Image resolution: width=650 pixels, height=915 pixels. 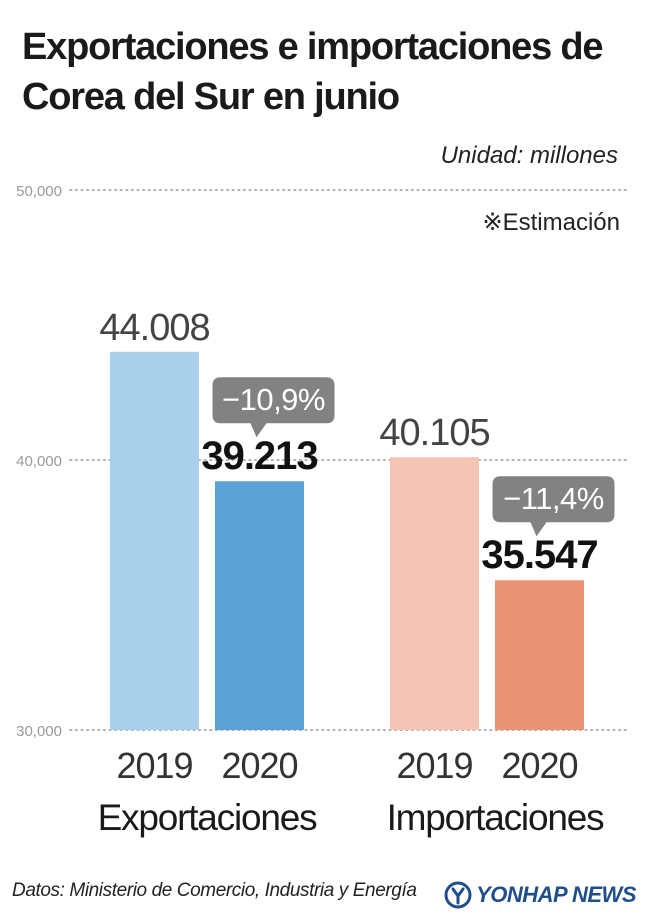 I want to click on y-tick-label: 50,000, so click(x=39, y=191).